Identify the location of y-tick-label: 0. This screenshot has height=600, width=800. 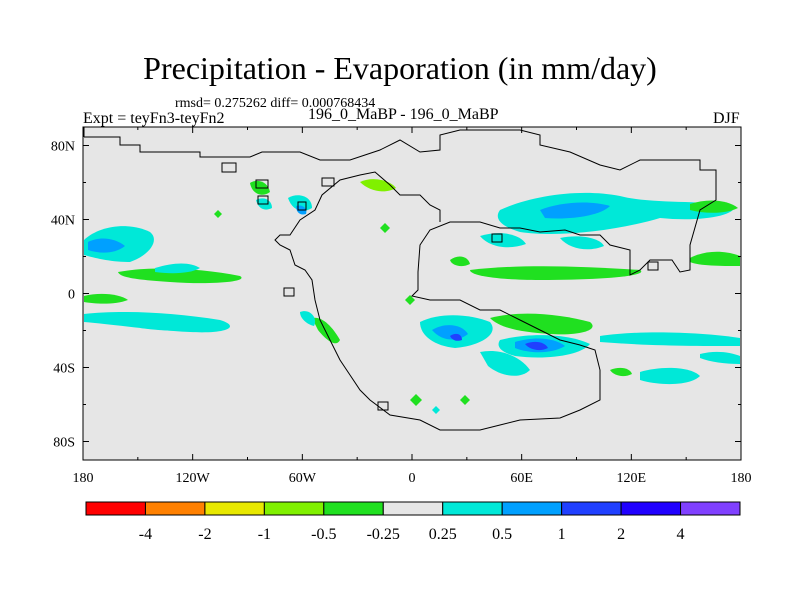
(71, 295).